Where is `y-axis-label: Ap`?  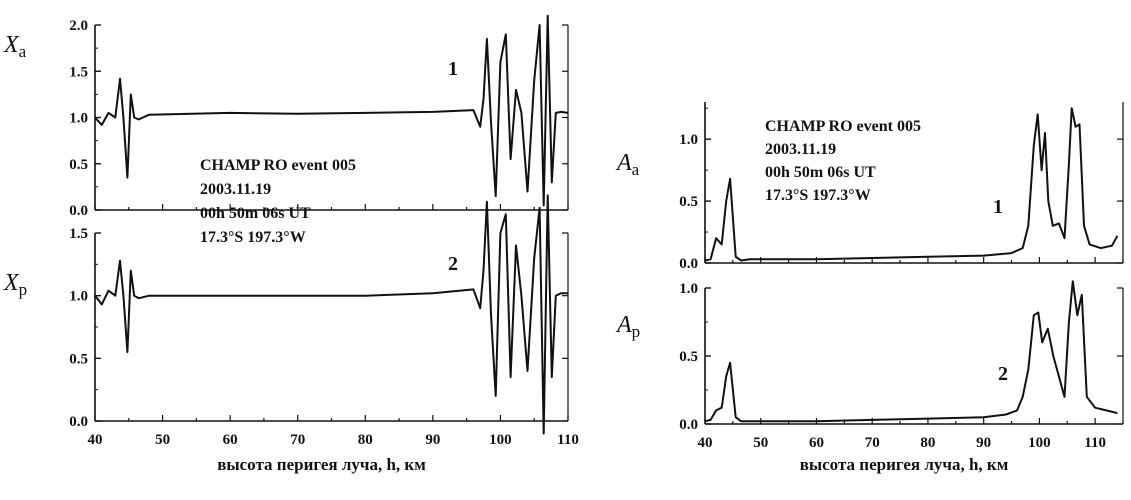
y-axis-label: Ap is located at coordinates (627, 326).